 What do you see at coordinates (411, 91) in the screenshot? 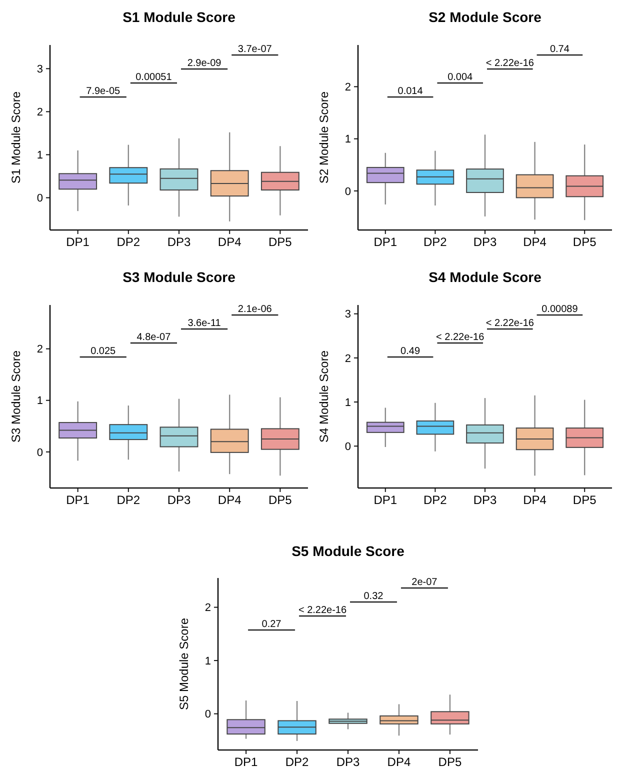
I see `annotation: 0.014` at bounding box center [411, 91].